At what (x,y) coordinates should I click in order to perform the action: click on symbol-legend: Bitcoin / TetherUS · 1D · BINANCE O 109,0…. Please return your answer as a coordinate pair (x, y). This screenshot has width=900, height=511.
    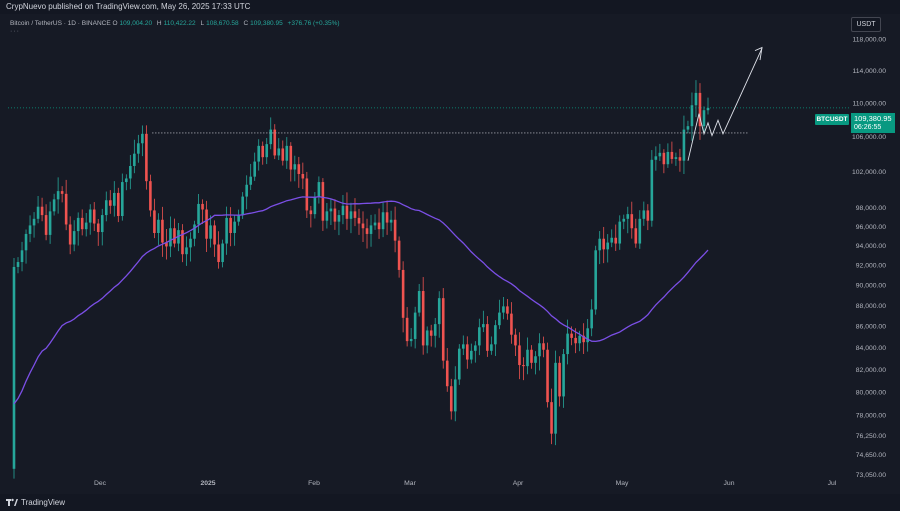
    Looking at the image, I should click on (176, 23).